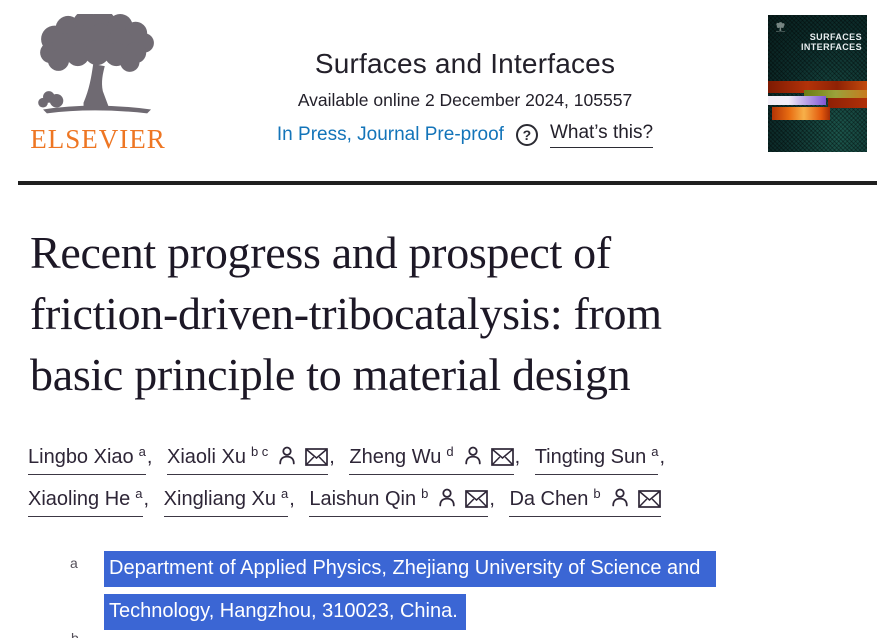 The image size is (877, 638). Describe the element at coordinates (96, 64) in the screenshot. I see `elsevier-tree-icon` at that location.